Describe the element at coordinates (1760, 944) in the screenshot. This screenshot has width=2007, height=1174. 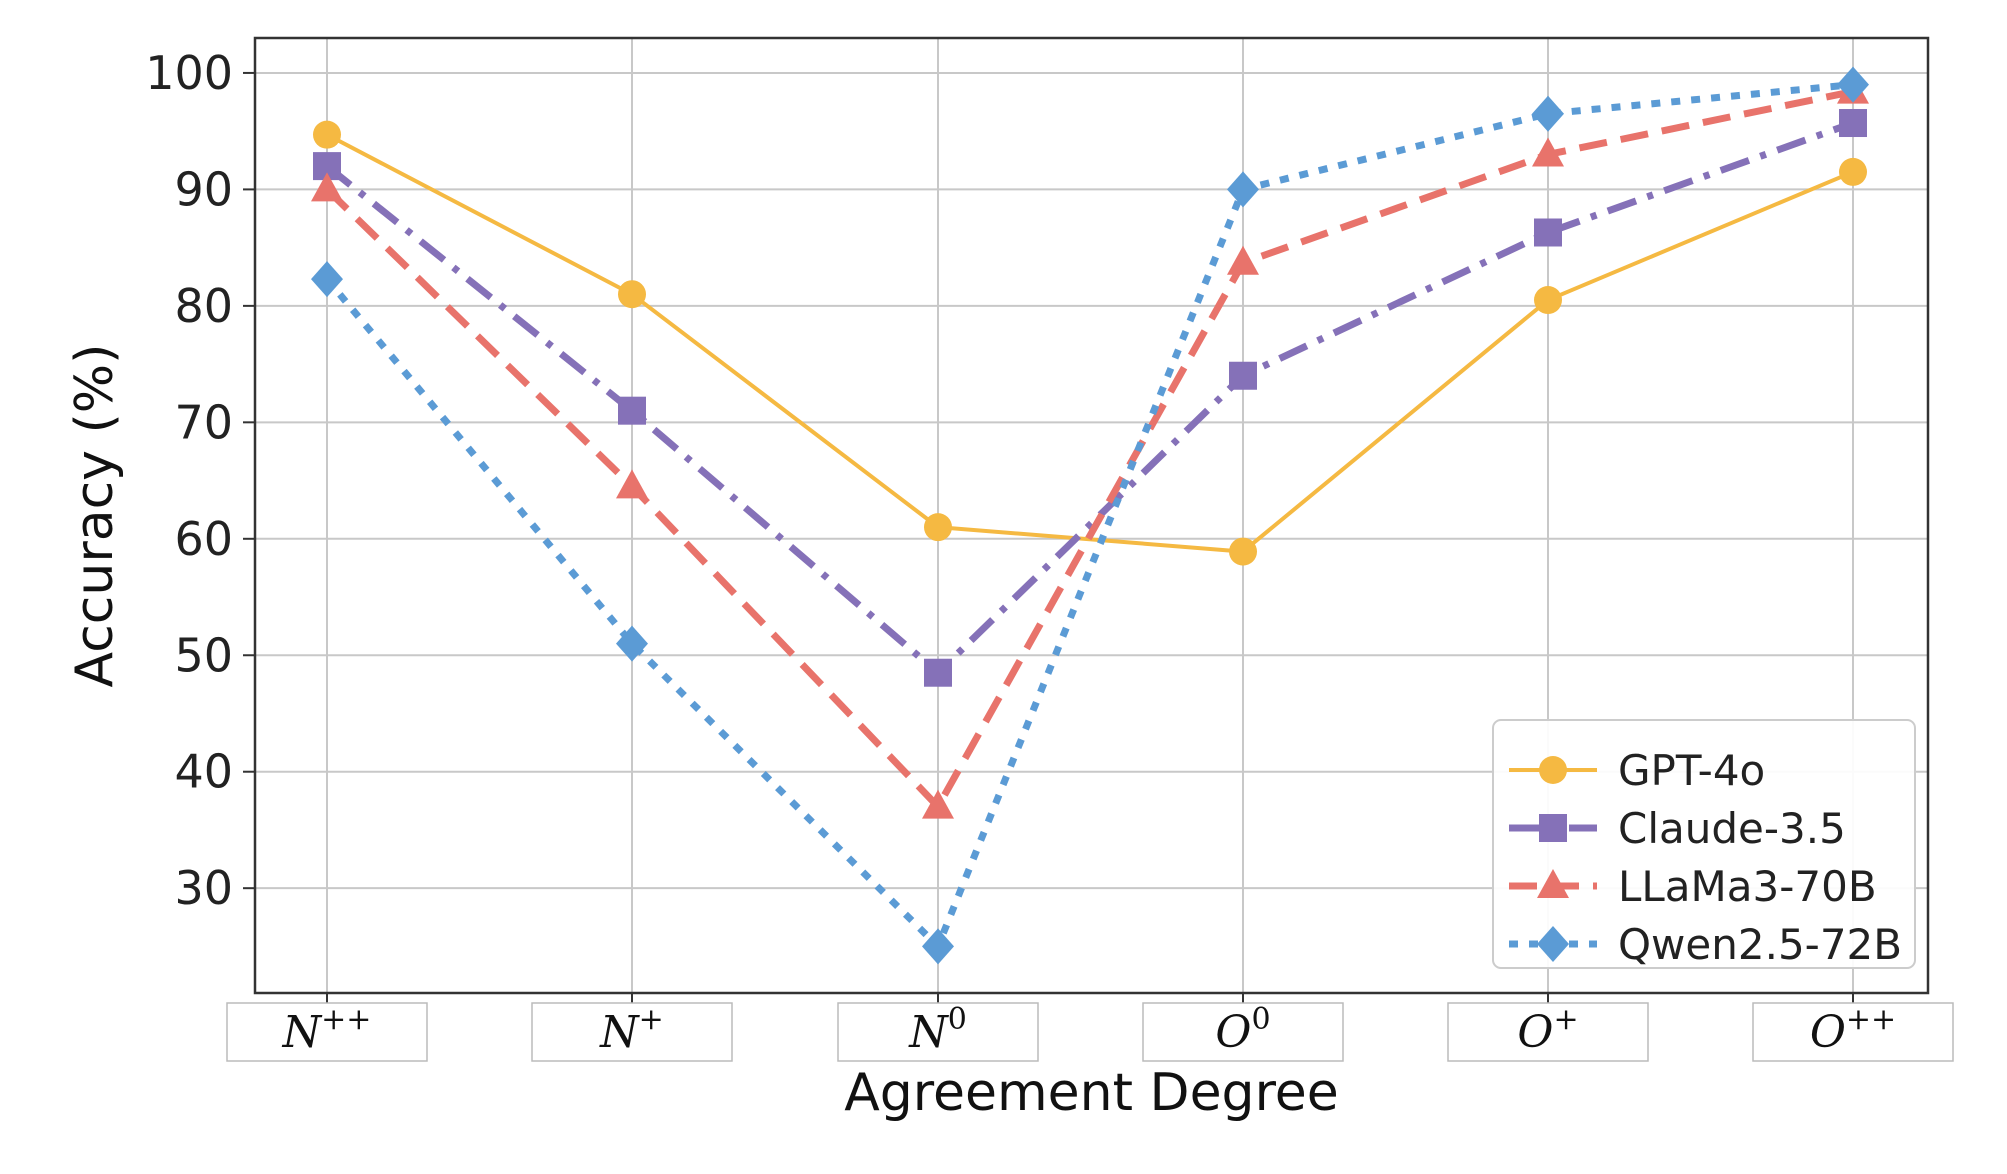
I see `legend-label: Qwen2.5-72B` at that location.